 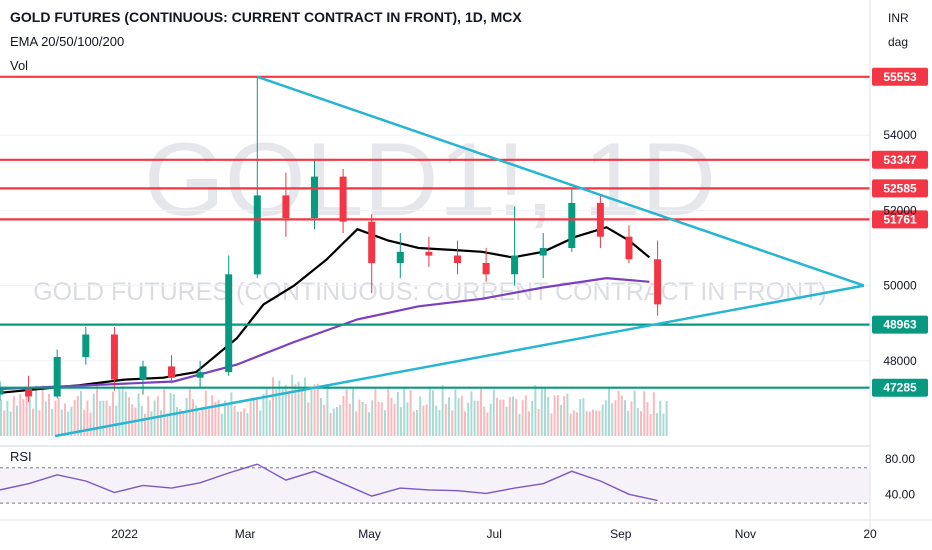 I want to click on time-tick-May: May, so click(x=369, y=534).